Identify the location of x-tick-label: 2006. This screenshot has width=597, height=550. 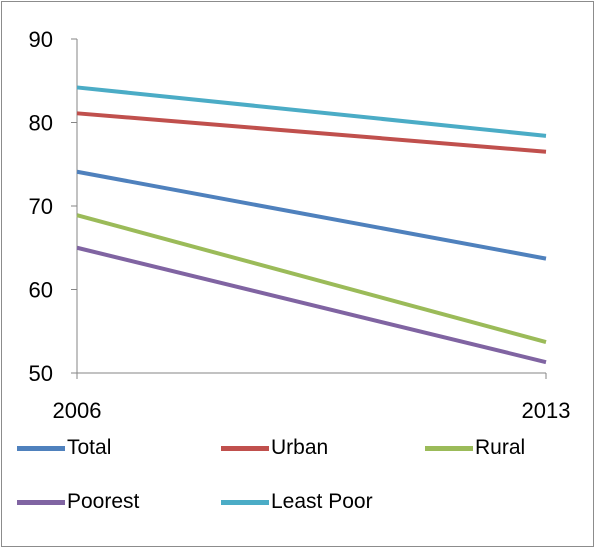
(77, 410).